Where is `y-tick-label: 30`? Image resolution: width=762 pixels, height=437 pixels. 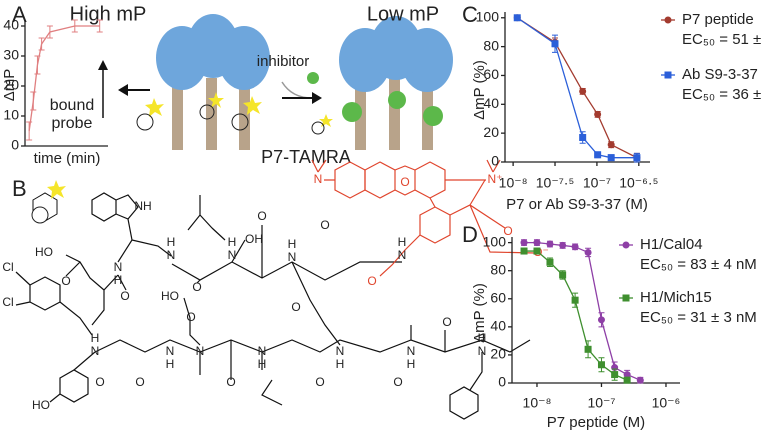 y-tick-label: 30 is located at coordinates (11, 55).